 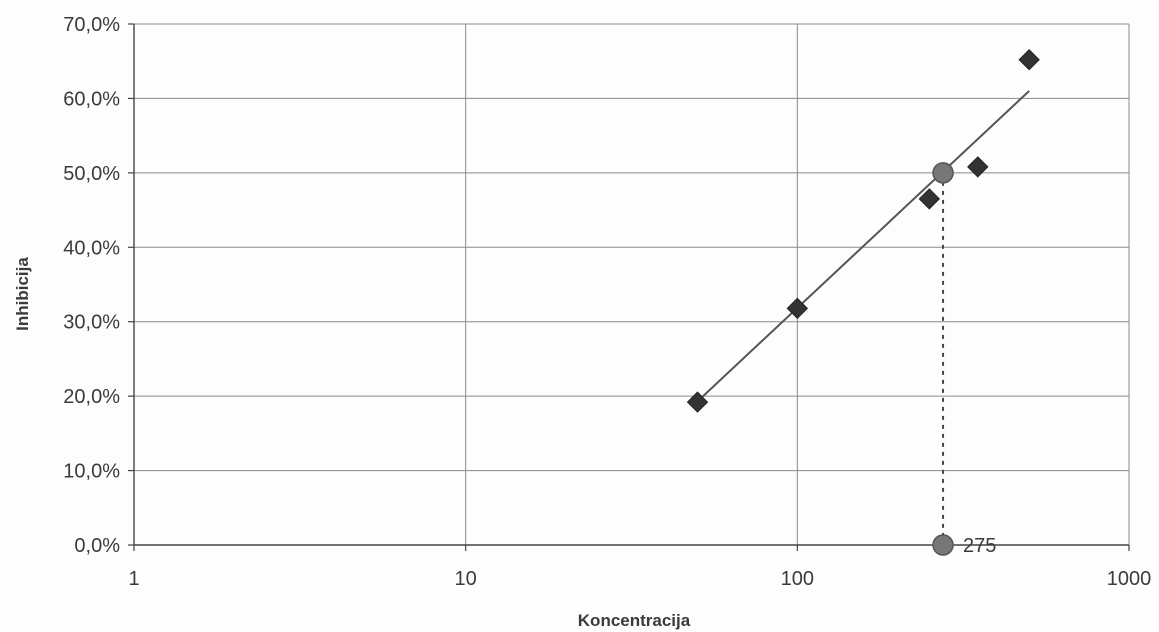 What do you see at coordinates (97, 546) in the screenshot?
I see `y-tick-label: 0,0%` at bounding box center [97, 546].